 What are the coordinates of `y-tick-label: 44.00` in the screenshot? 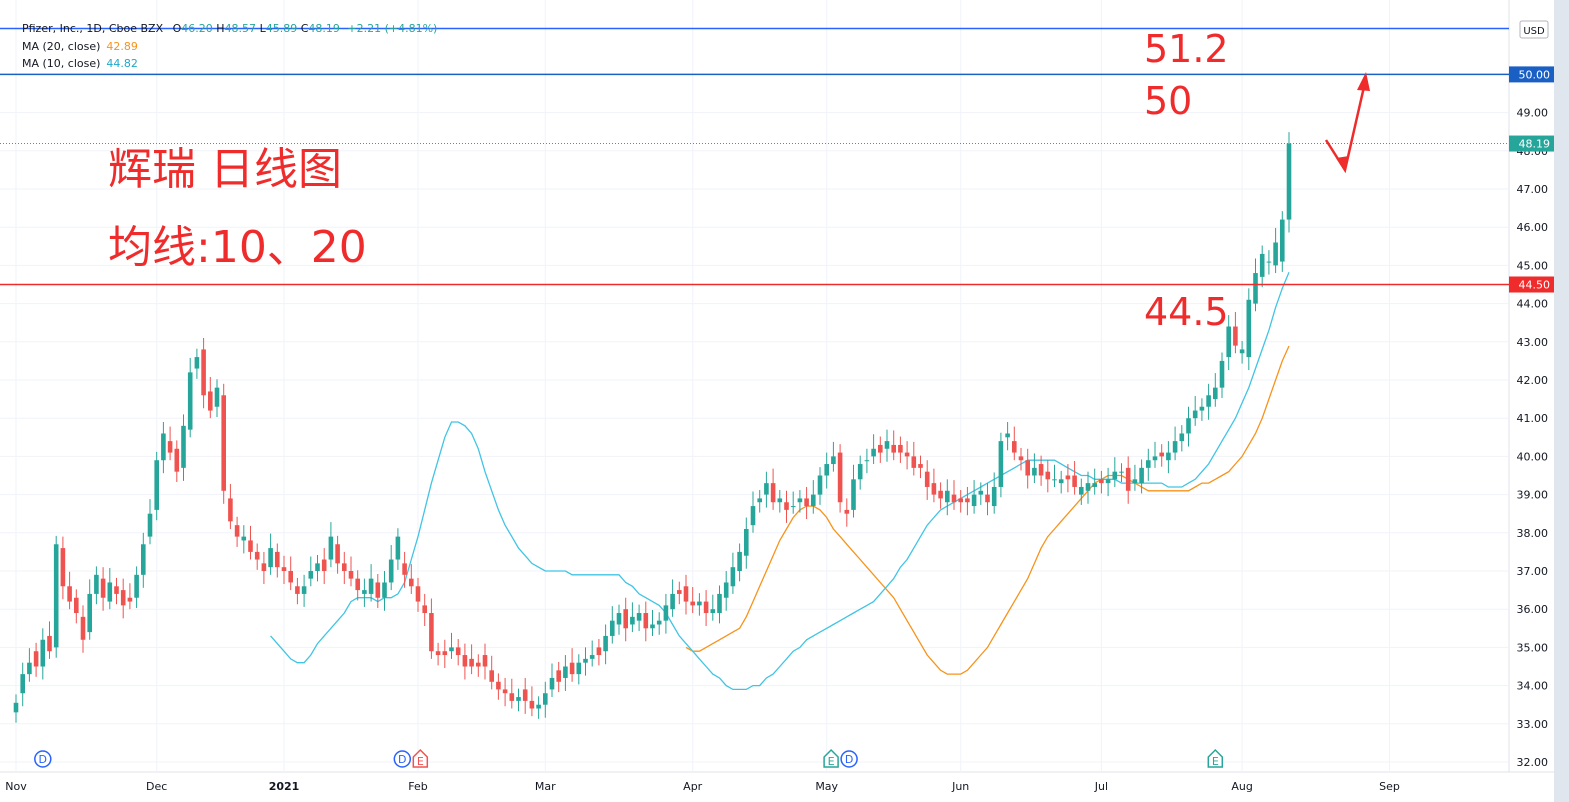 It's located at (1533, 304).